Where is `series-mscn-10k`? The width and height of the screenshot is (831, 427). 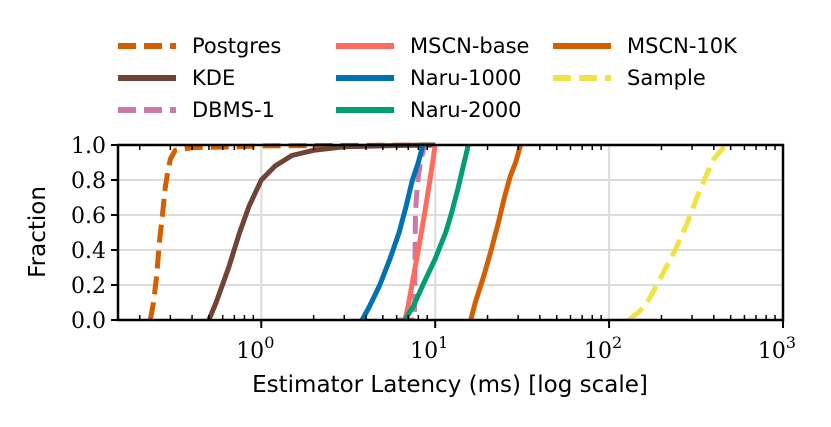 series-mscn-10k is located at coordinates (496, 232).